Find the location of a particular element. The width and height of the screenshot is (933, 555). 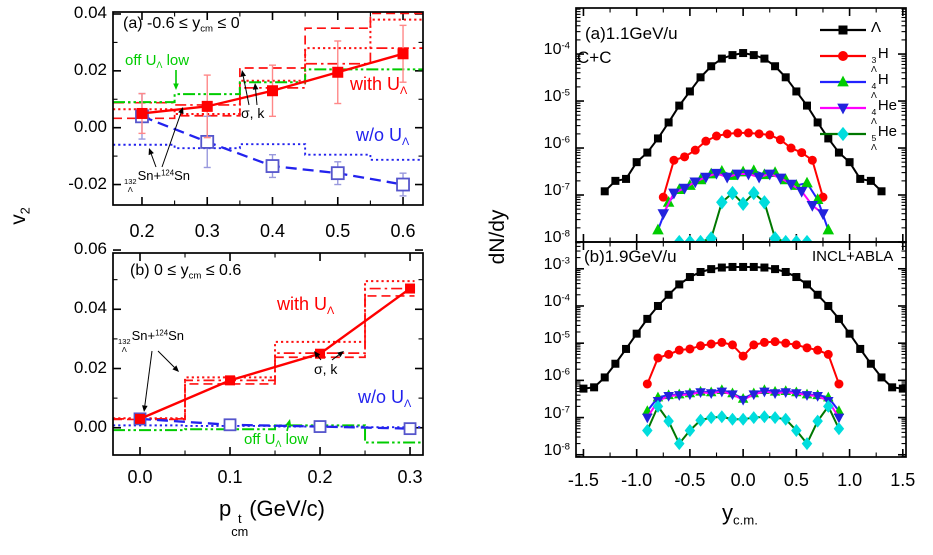

series-sigma-variation-hist-dashed is located at coordinates (264, 358).